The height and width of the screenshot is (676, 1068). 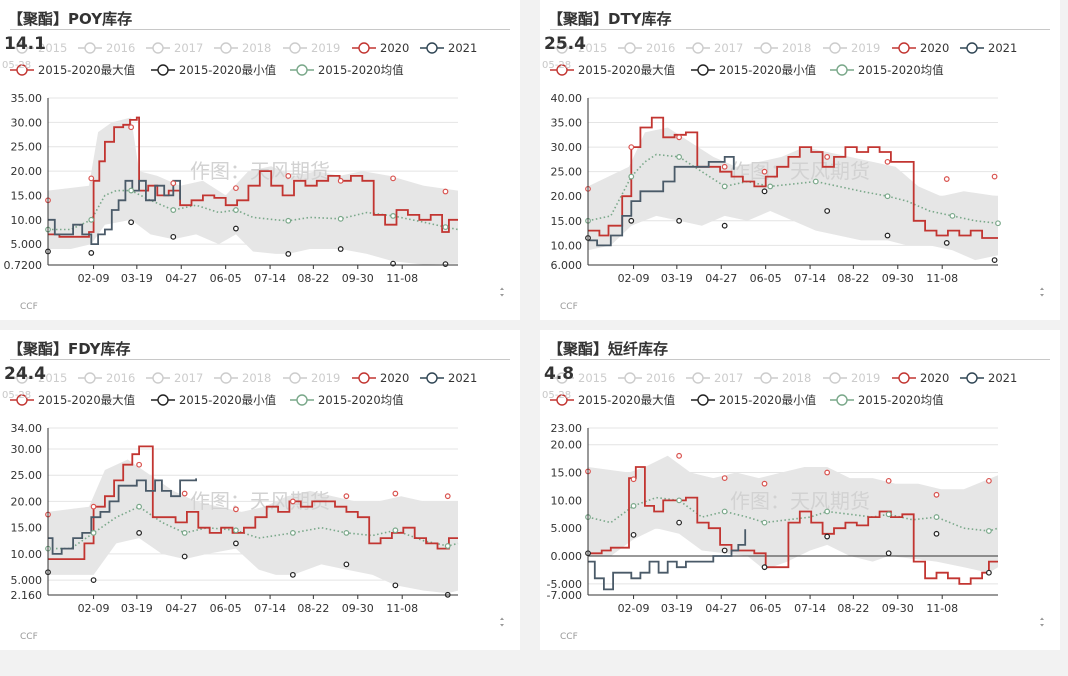 I want to click on y-tick-label: -5.000, so click(x=564, y=584).